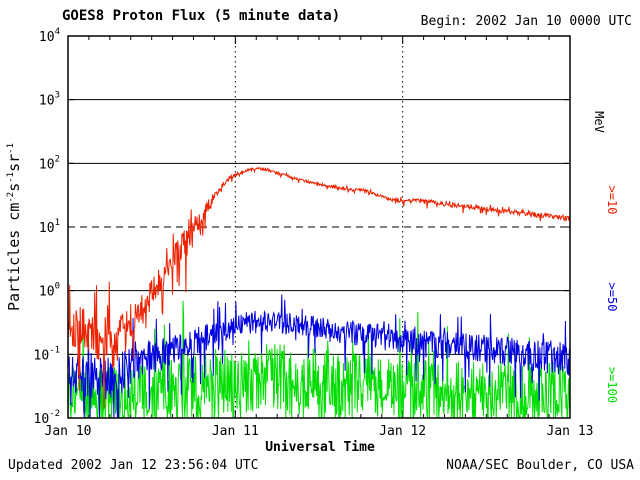 The width and height of the screenshot is (640, 480). I want to click on footer-updated: Updated 2002 Jan 12 23:56:04 UTC, so click(133, 465).